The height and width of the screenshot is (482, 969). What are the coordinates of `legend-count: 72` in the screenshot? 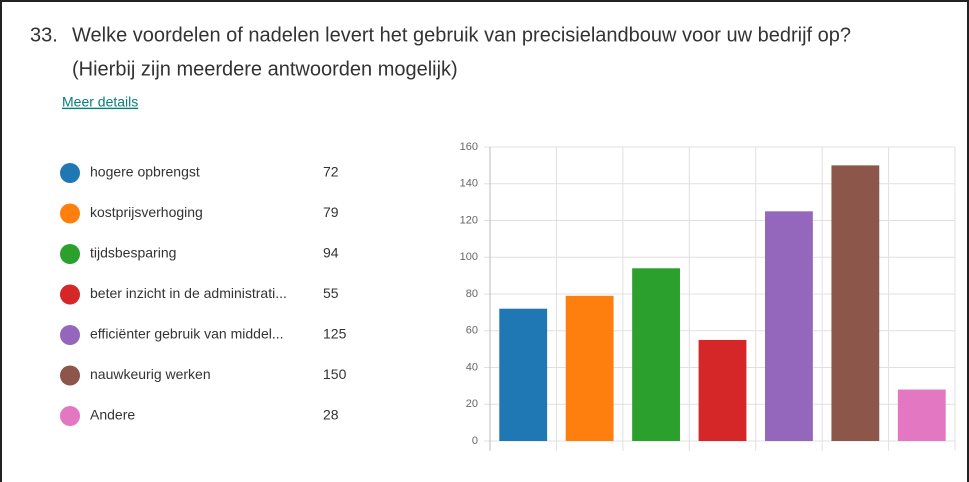 It's located at (331, 172).